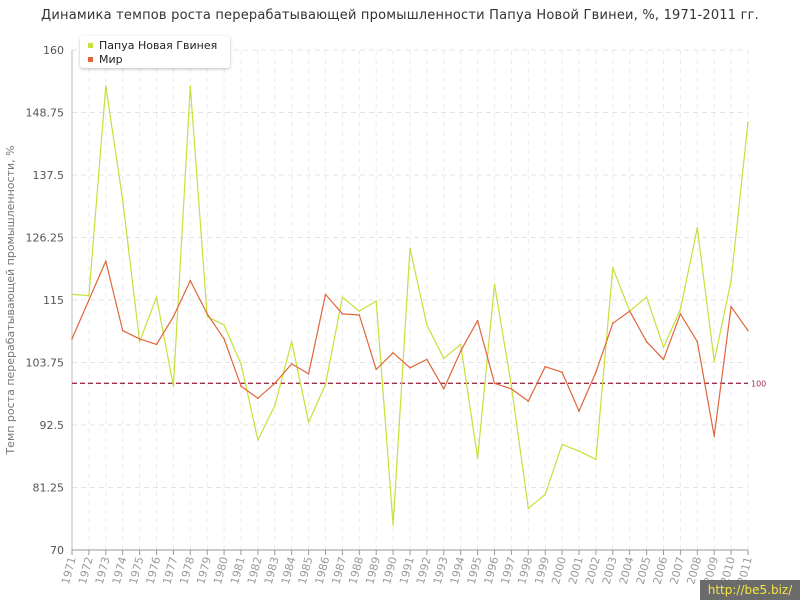 This screenshot has height=600, width=800. Describe the element at coordinates (758, 383) in the screenshot. I see `reference-line-label: 100` at that location.